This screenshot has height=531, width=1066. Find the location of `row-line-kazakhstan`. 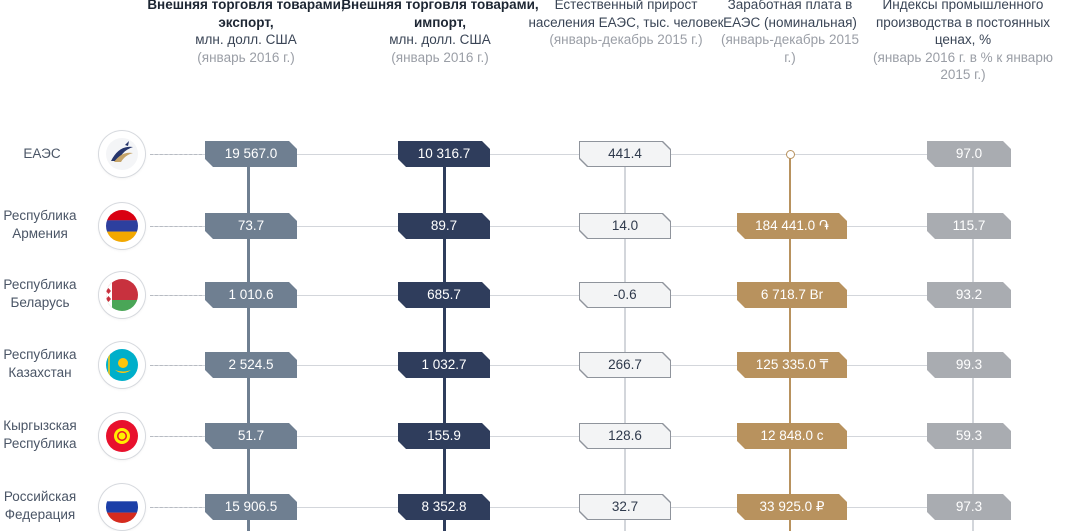

row-line-kazakhstan is located at coordinates (576, 365).